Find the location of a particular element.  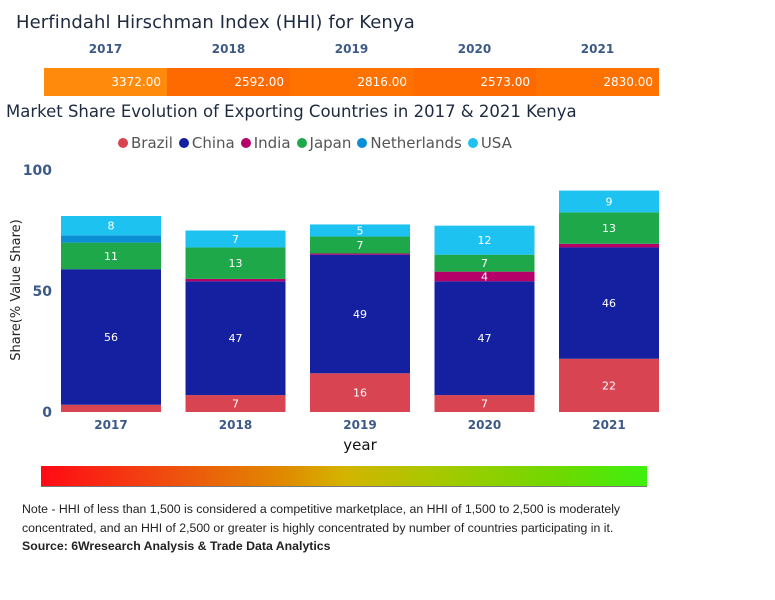

legend-item-netherlands: Netherlands is located at coordinates (409, 143).